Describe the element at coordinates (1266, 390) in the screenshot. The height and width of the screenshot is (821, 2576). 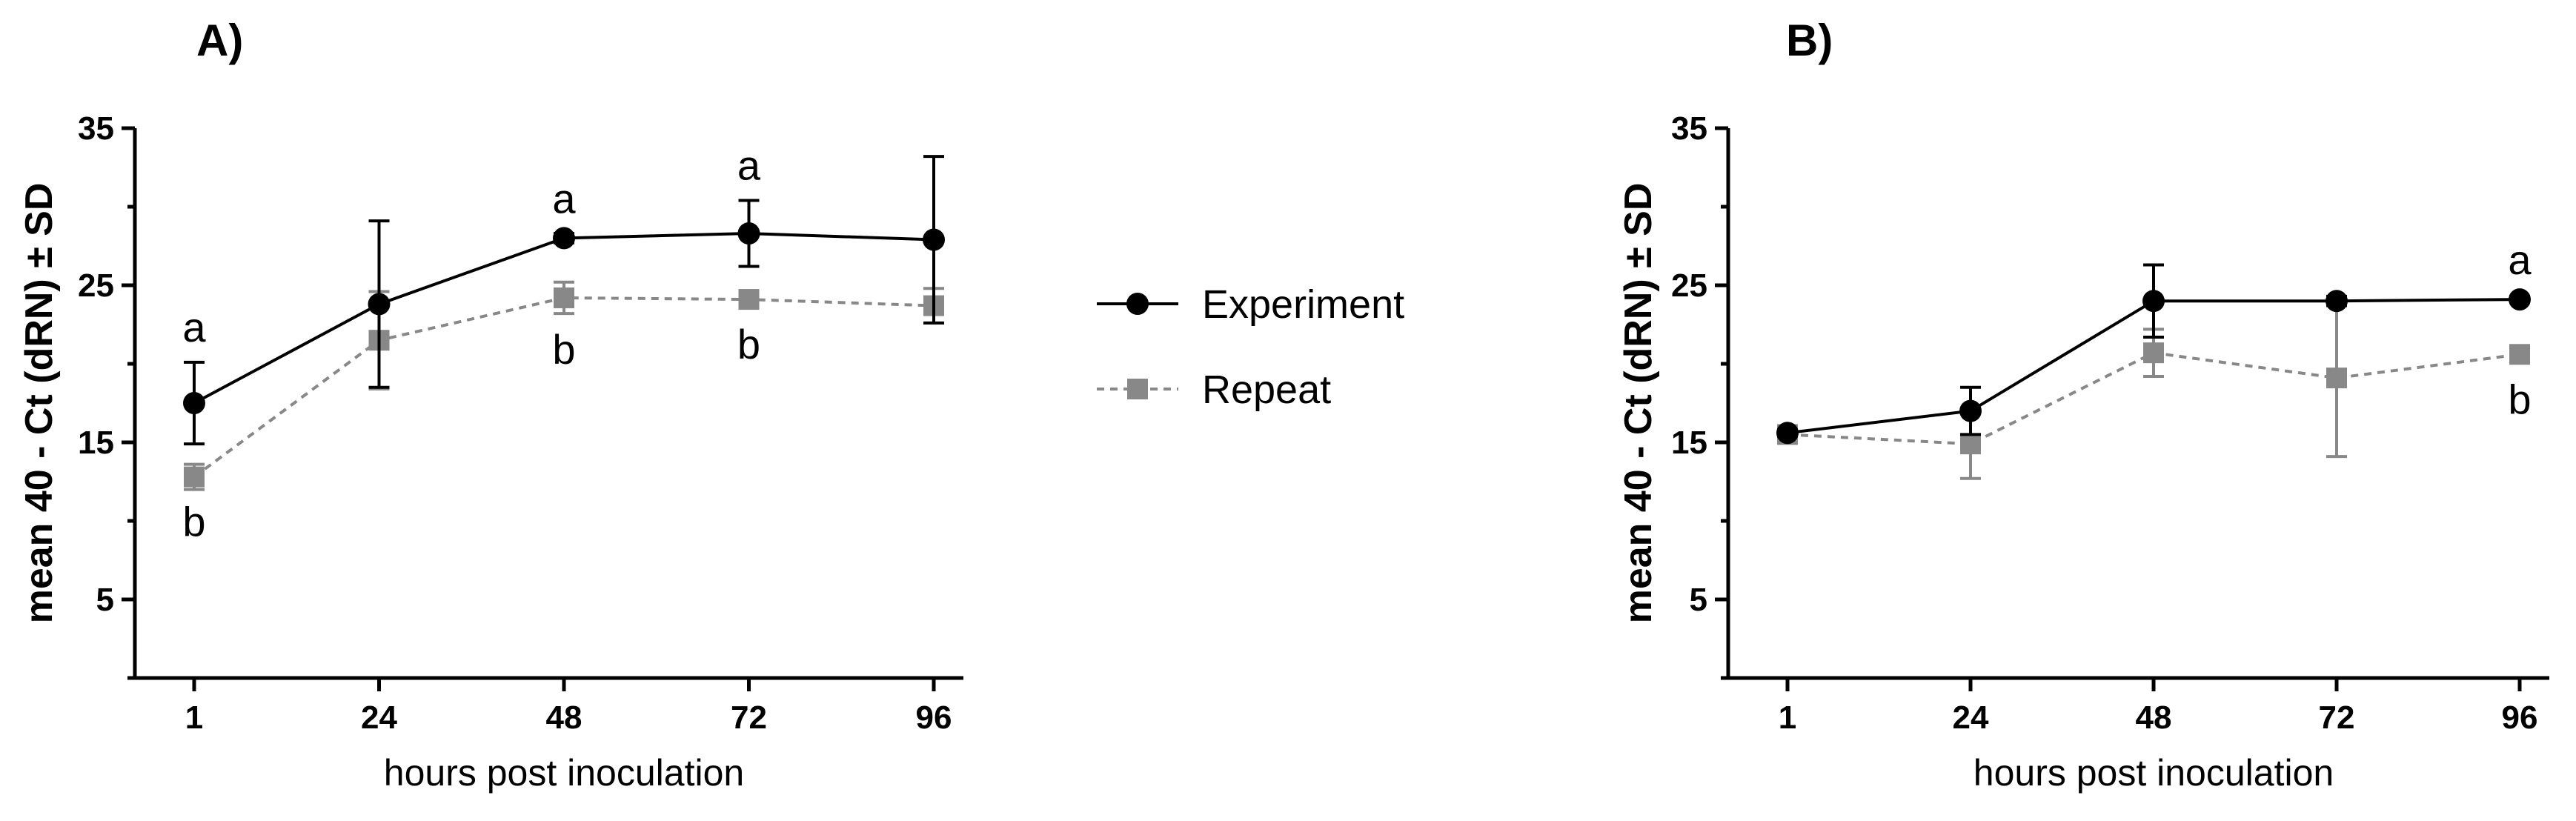
I see `legend-label: Repeat` at that location.